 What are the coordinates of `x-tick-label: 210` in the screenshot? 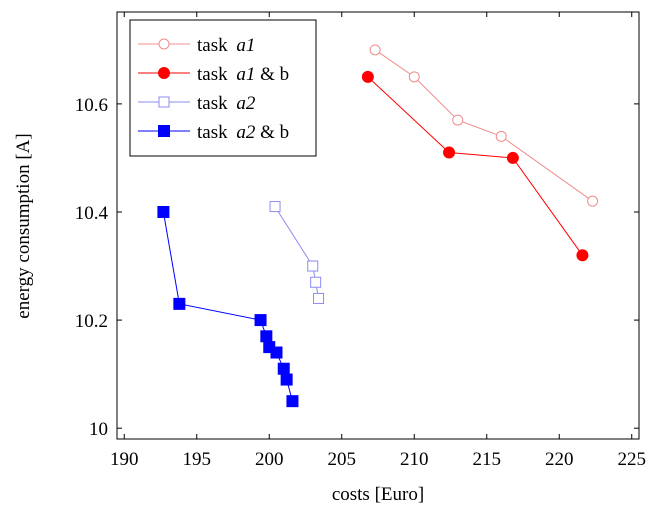 It's located at (414, 459).